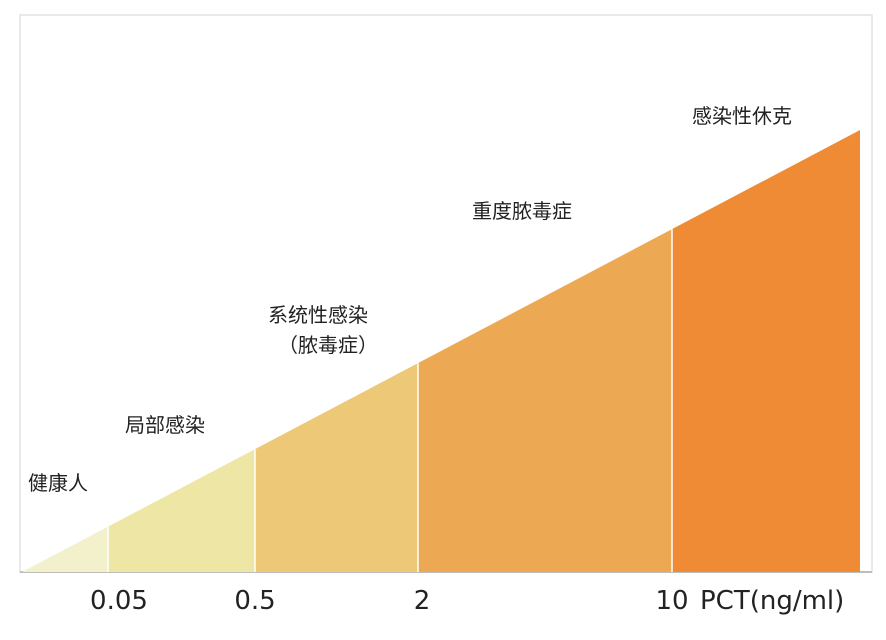  I want to click on axis-label: PCT(ng/ml), so click(772, 601).